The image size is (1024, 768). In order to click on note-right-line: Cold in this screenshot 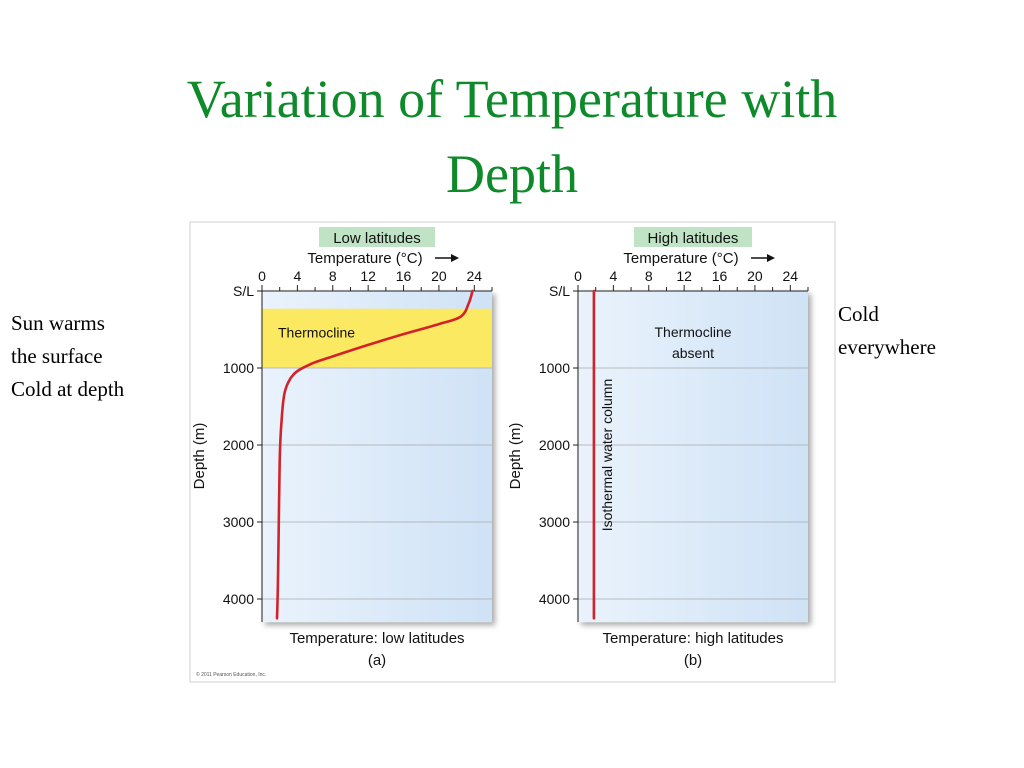, I will do `click(858, 314)`.